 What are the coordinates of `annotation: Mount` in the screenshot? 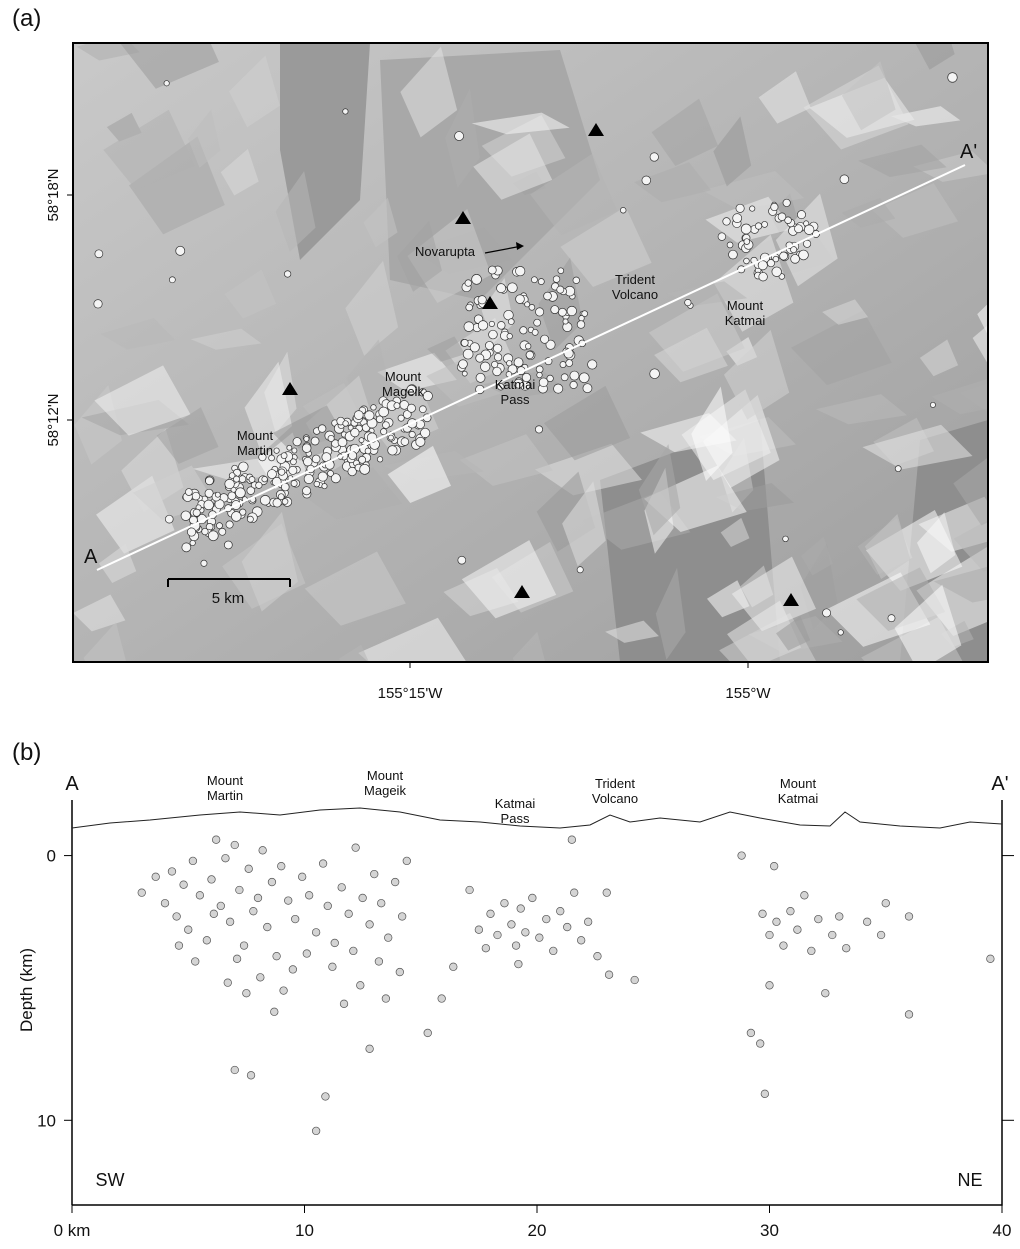 It's located at (385, 775).